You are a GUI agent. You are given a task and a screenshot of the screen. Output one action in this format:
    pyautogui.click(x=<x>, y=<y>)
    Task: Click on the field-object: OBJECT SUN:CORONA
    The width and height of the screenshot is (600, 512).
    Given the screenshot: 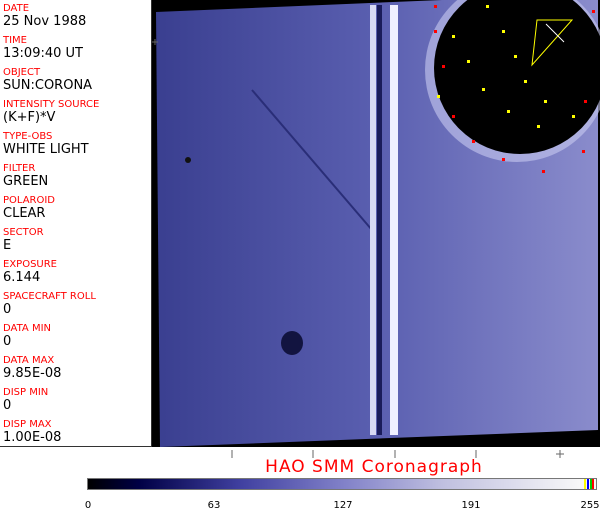 What is the action you would take?
    pyautogui.click(x=47, y=80)
    